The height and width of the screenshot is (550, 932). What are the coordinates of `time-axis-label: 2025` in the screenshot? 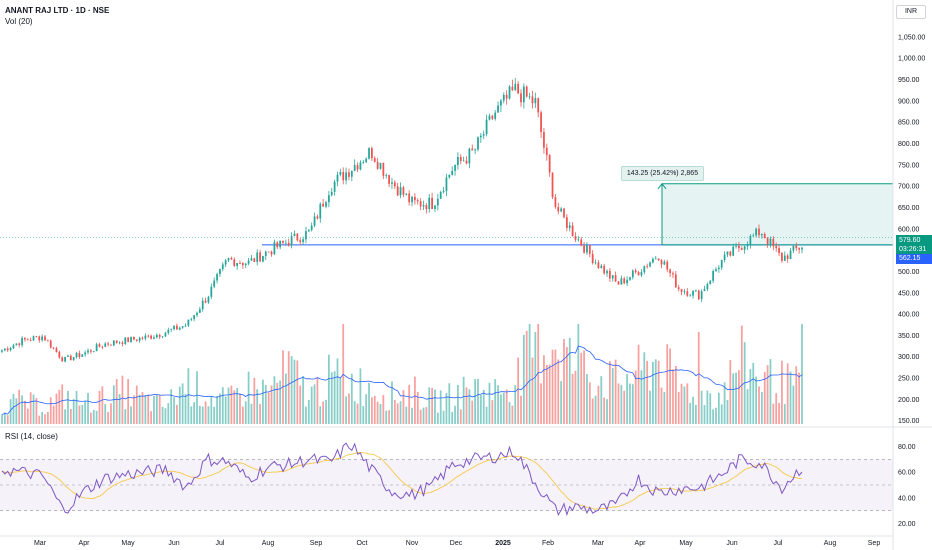 It's located at (503, 543).